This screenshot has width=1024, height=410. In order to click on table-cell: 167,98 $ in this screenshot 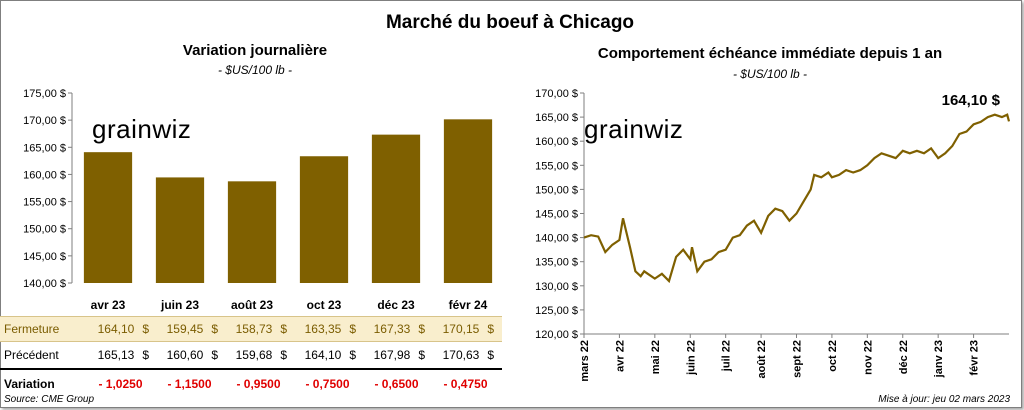, I will do `click(396, 355)`.